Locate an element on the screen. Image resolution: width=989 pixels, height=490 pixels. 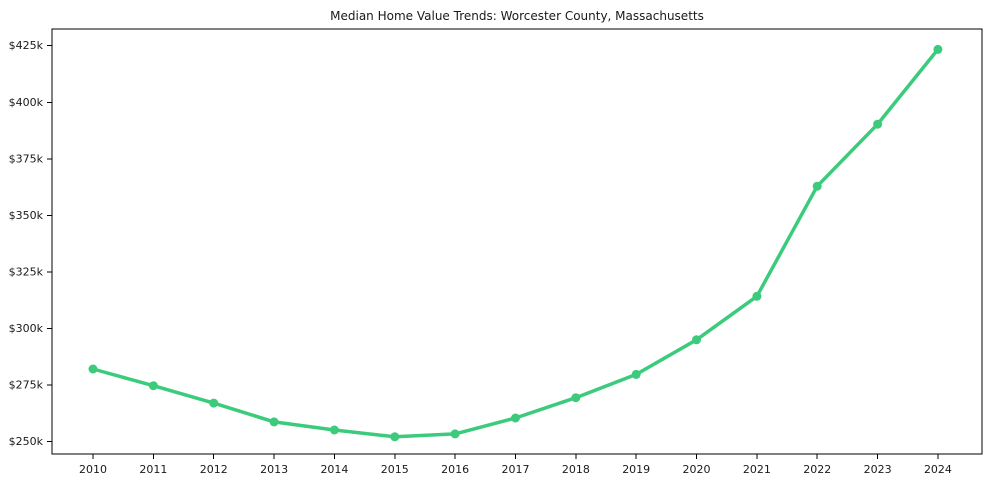
x-axis-tick-label: 2022 is located at coordinates (817, 469).